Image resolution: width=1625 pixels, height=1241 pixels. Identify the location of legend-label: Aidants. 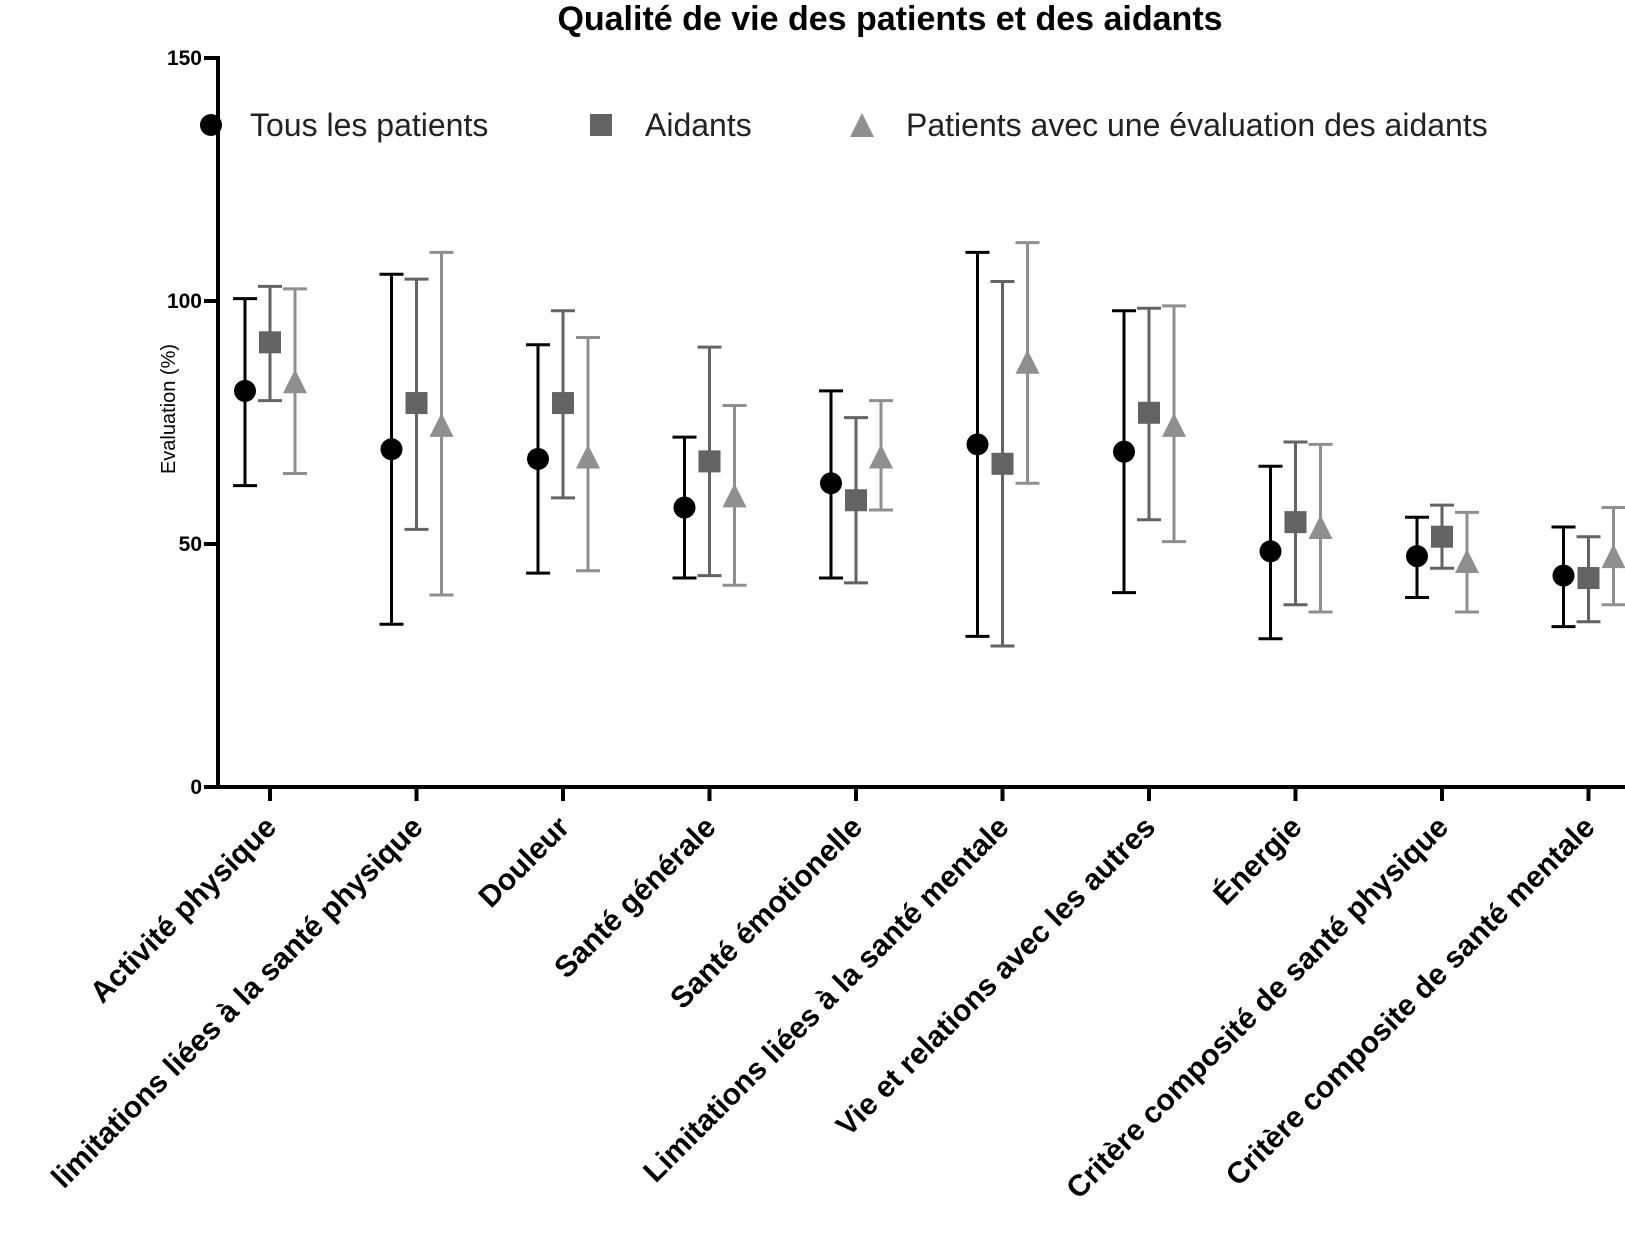
(698, 125).